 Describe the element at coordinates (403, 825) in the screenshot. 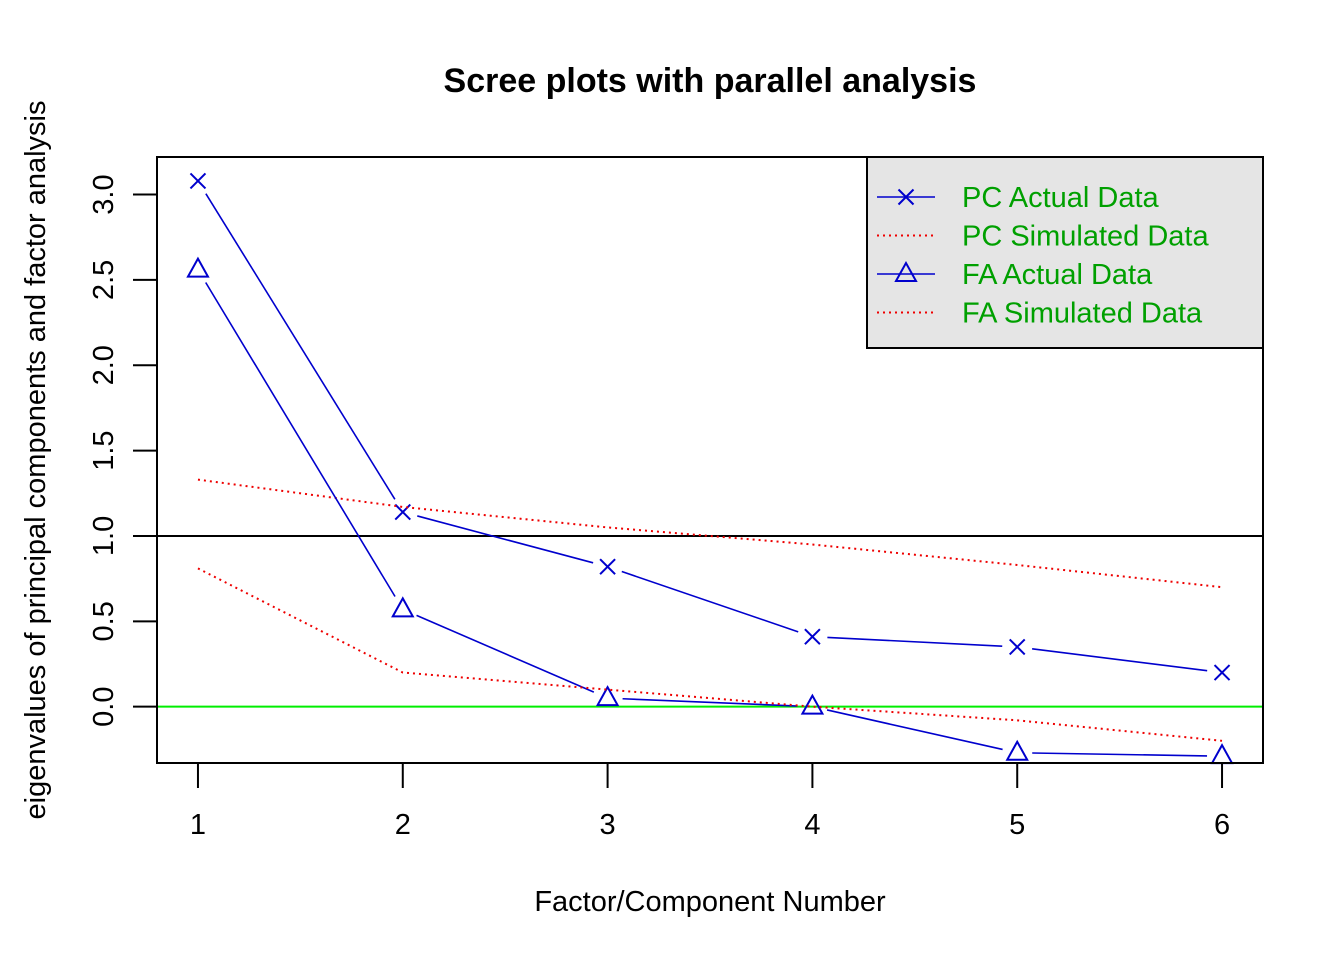

I see `x-tick-label: 2` at that location.